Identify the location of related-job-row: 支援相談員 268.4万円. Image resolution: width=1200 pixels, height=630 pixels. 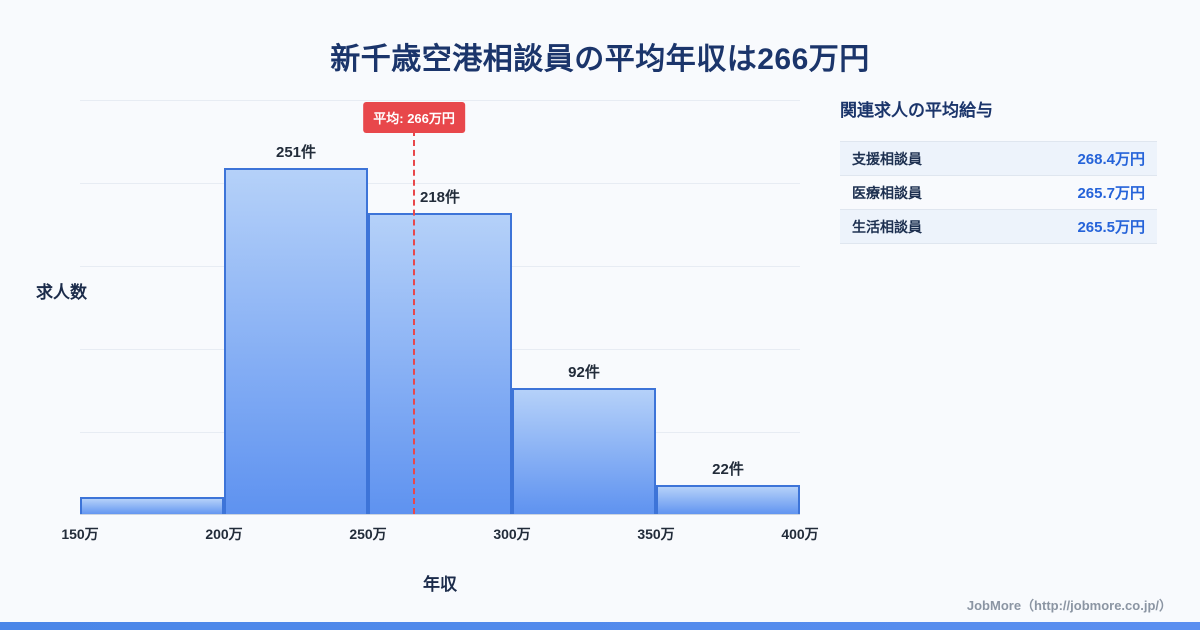
(998, 159).